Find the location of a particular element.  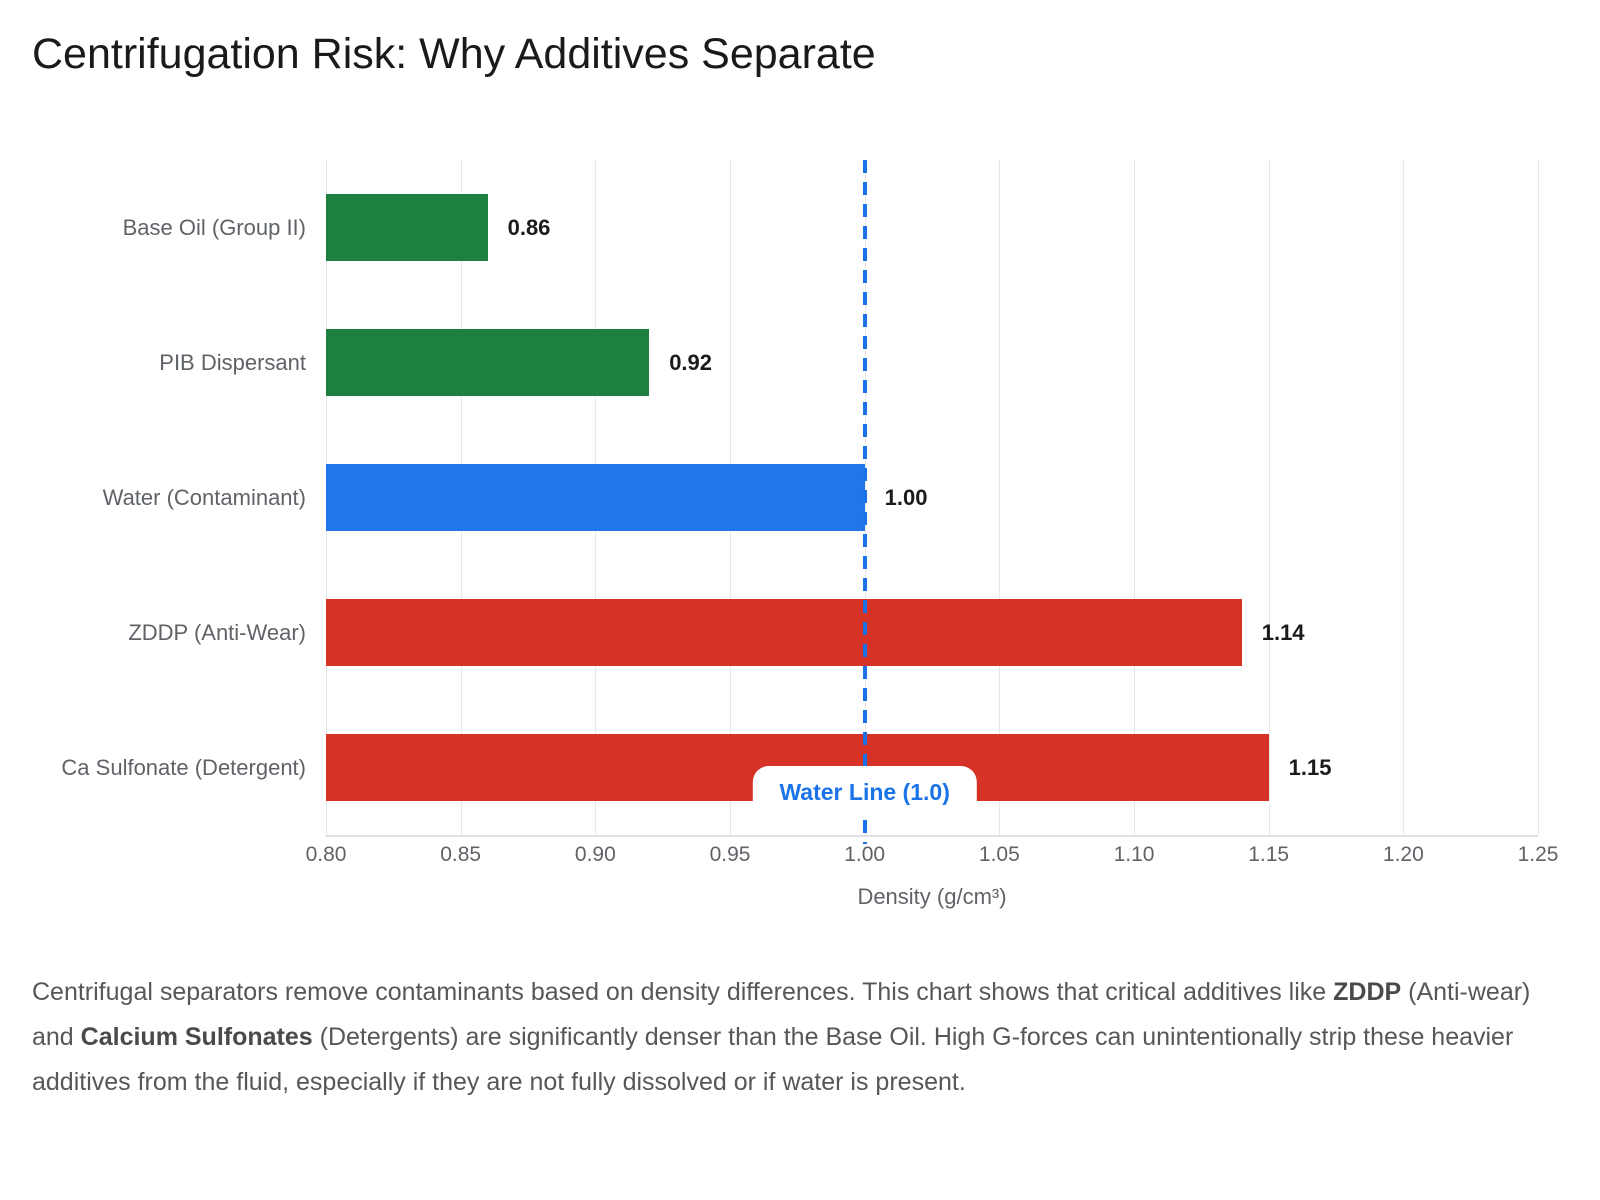

category-label: Base Oil (Group II) is located at coordinates (214, 227).